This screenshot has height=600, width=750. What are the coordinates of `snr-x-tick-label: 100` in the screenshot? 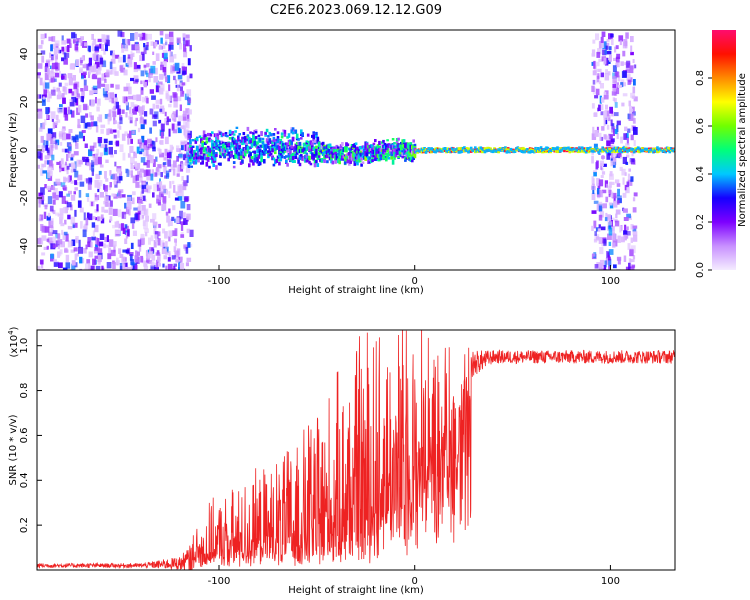 It's located at (610, 581).